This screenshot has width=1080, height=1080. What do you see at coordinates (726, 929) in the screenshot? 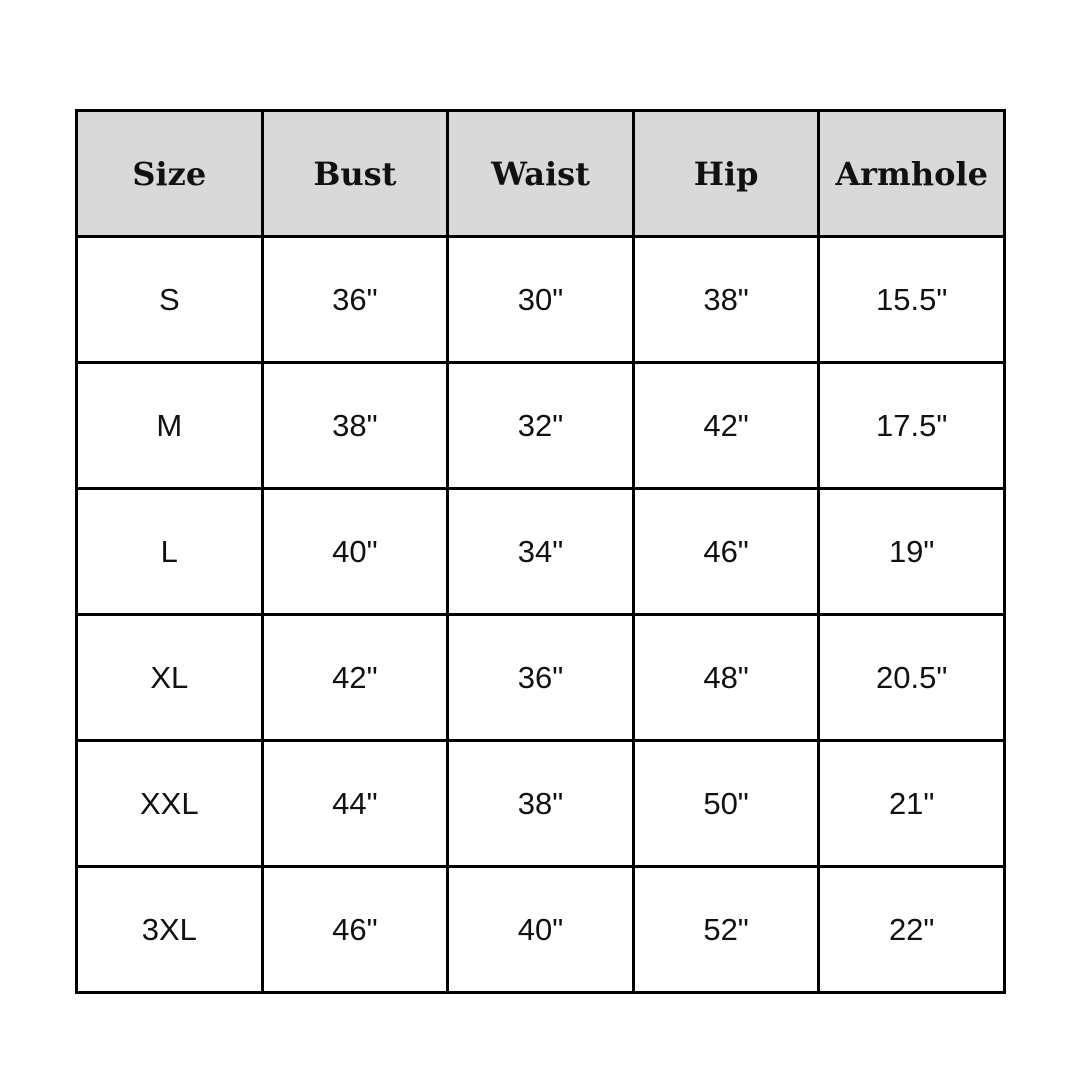
I see `measure-cell: 52"` at bounding box center [726, 929].